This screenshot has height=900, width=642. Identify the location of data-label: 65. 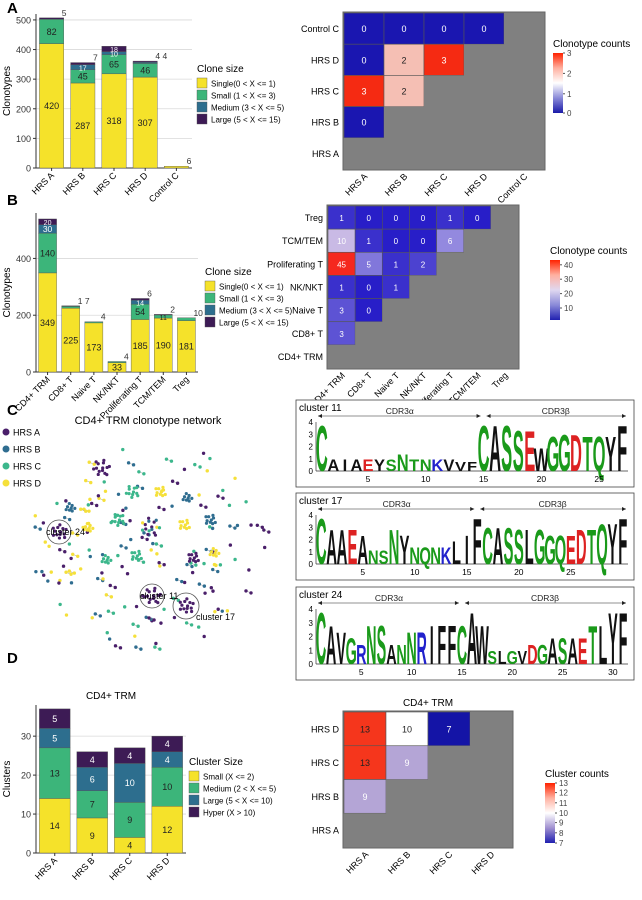
(114, 64).